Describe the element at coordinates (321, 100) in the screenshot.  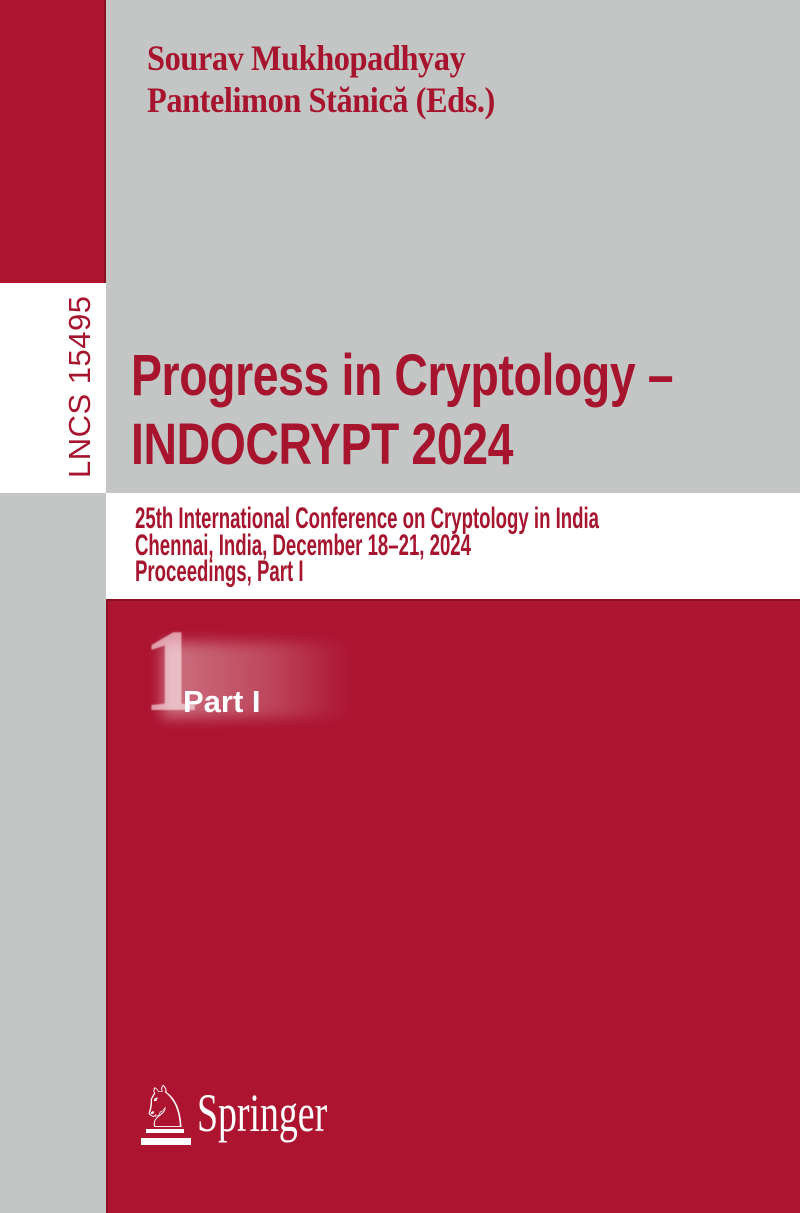
I see `editor-line-2: Pantelimon Stănică (Eds.)` at that location.